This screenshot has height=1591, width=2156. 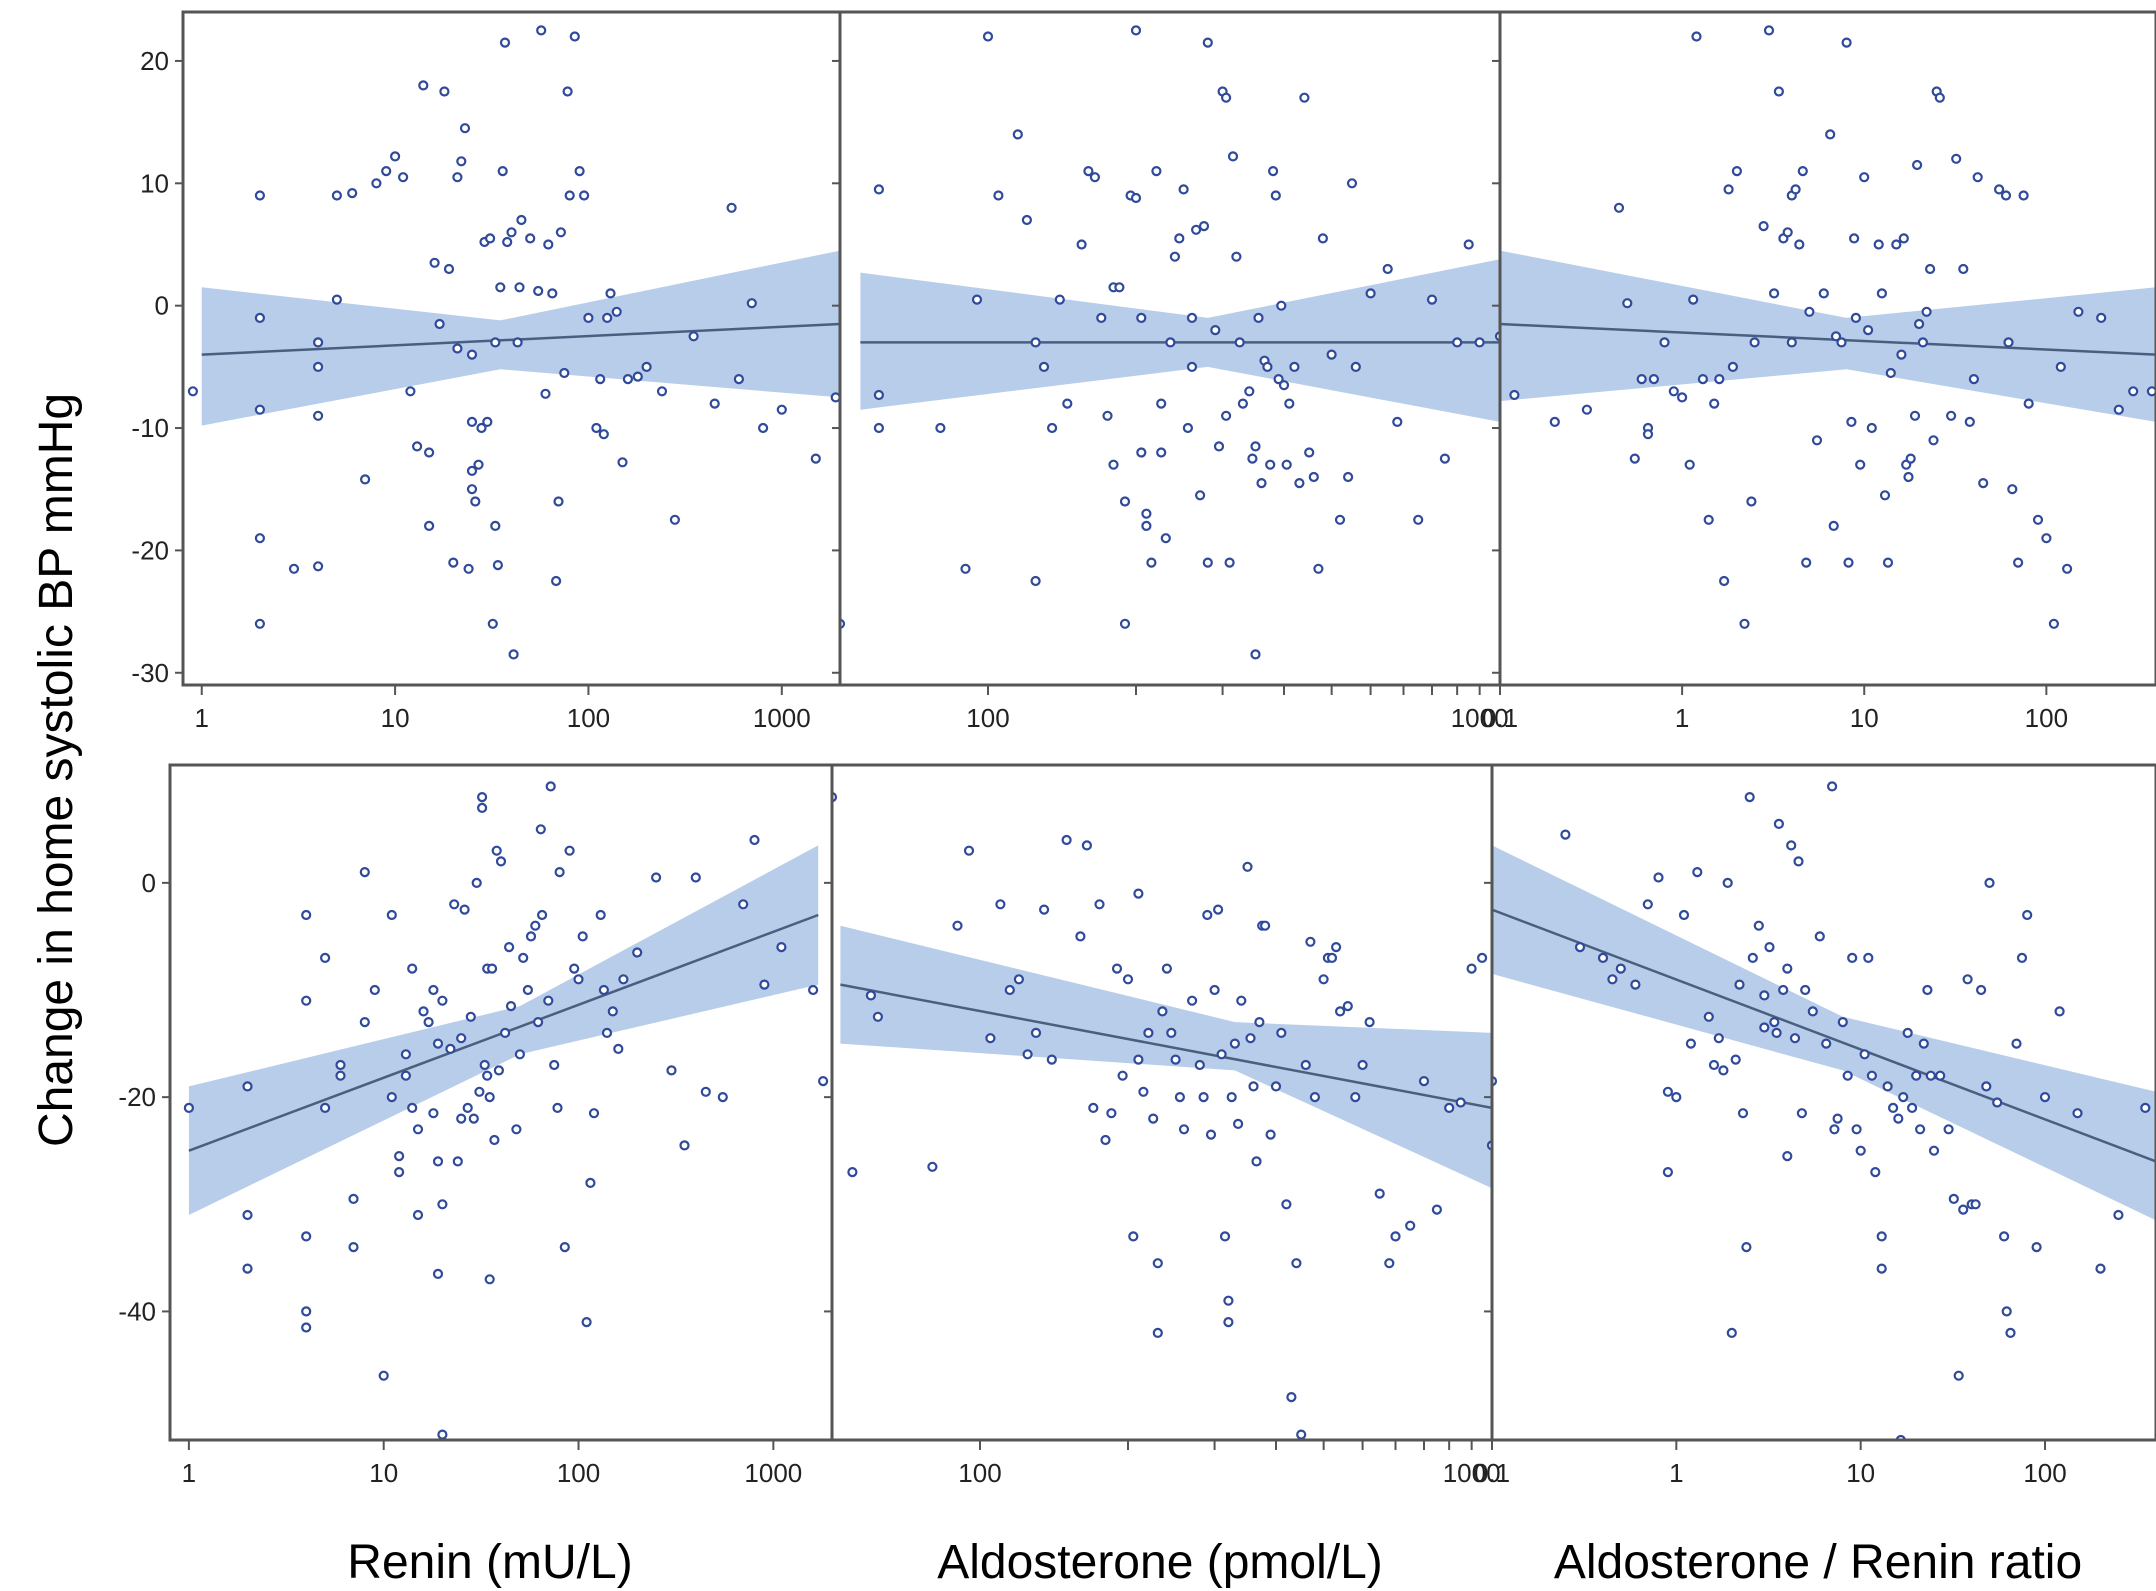 What do you see at coordinates (1860, 1473) in the screenshot?
I see `x-tick-label: 10` at bounding box center [1860, 1473].